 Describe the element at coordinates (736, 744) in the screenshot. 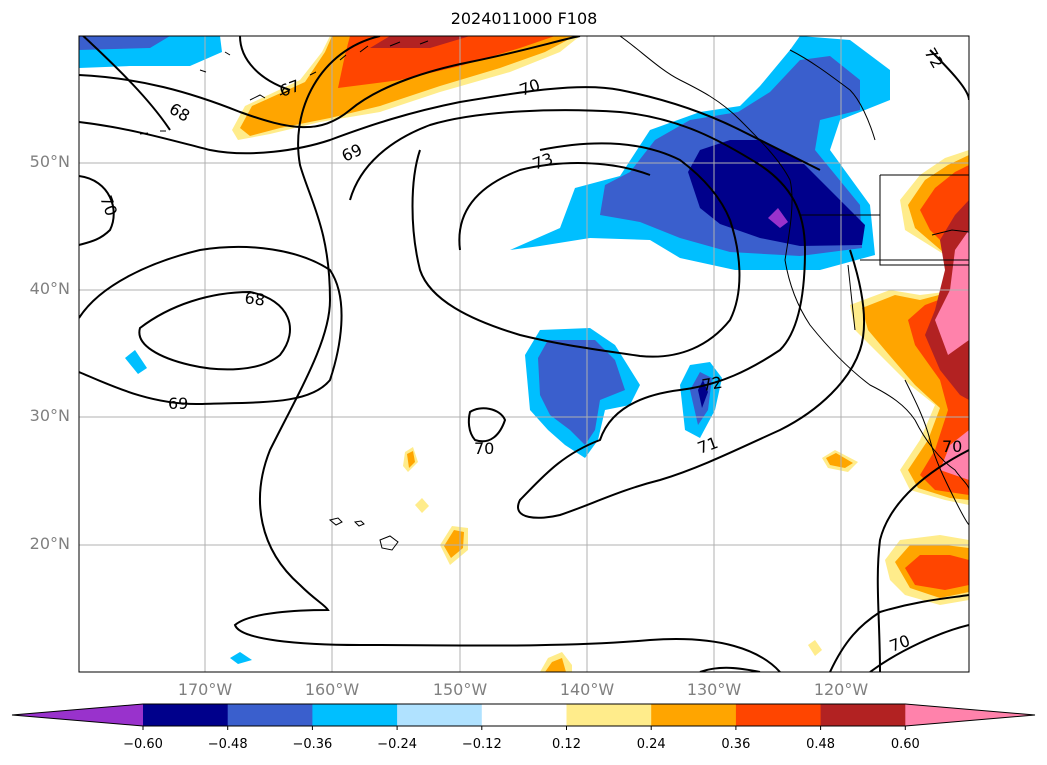

I see `colorbar-tick-label: 0.36` at that location.